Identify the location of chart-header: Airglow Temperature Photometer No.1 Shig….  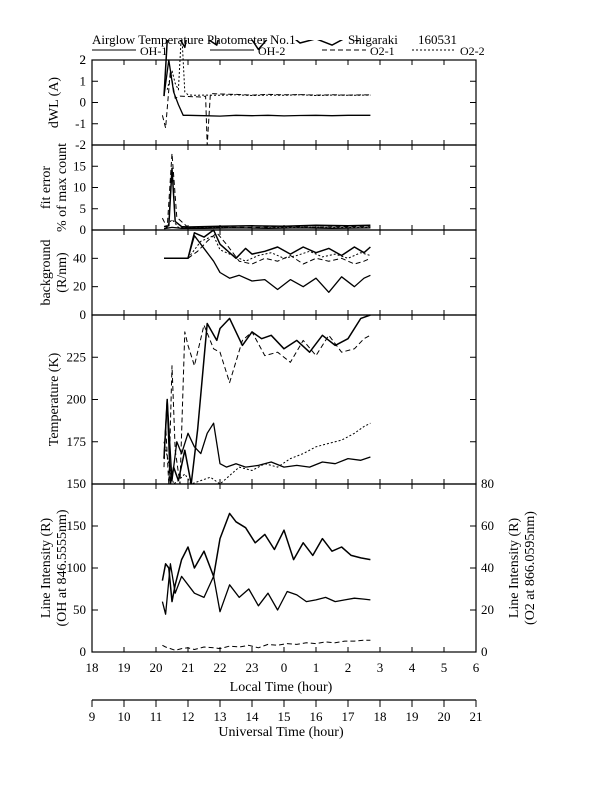
(274, 39).